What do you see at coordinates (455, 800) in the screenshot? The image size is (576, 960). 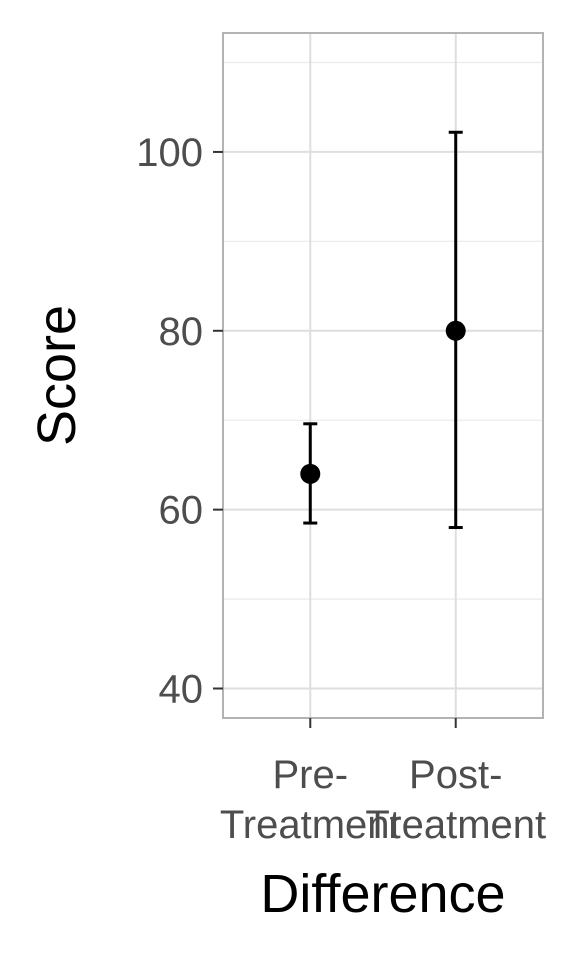 I see `x-tick-label: Post-Treatment` at bounding box center [455, 800].